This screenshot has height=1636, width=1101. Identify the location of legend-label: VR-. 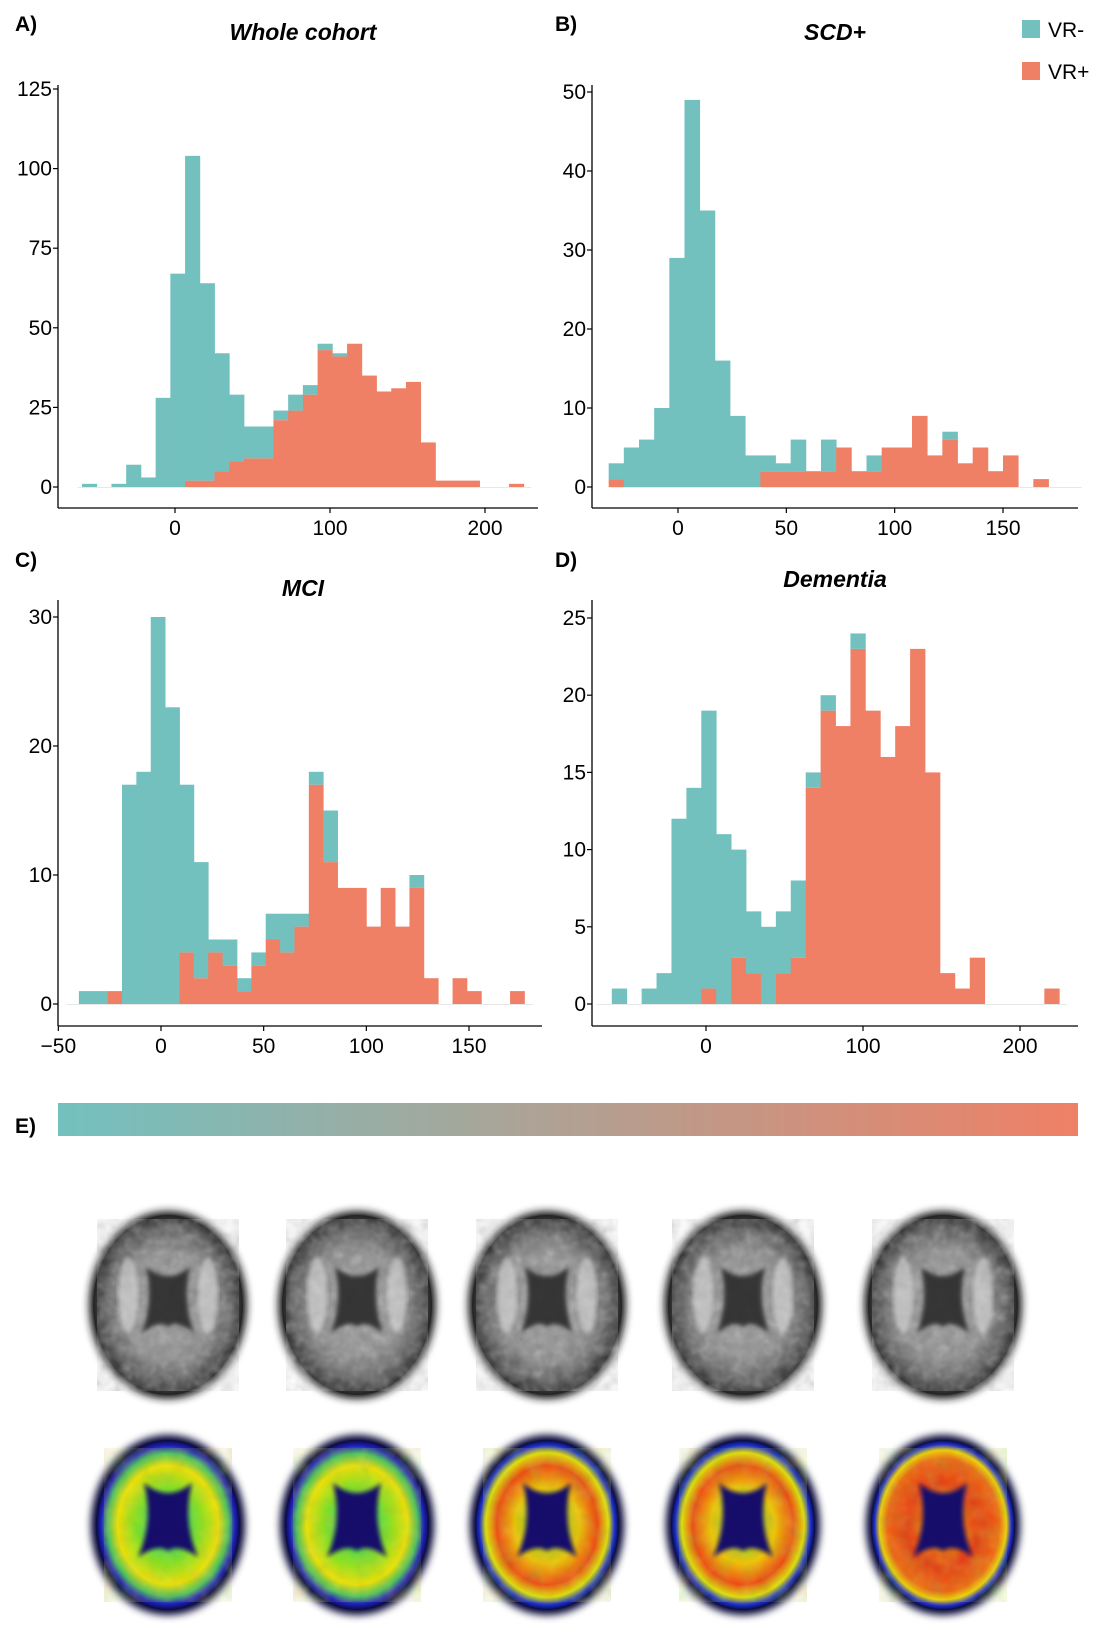
(1066, 30).